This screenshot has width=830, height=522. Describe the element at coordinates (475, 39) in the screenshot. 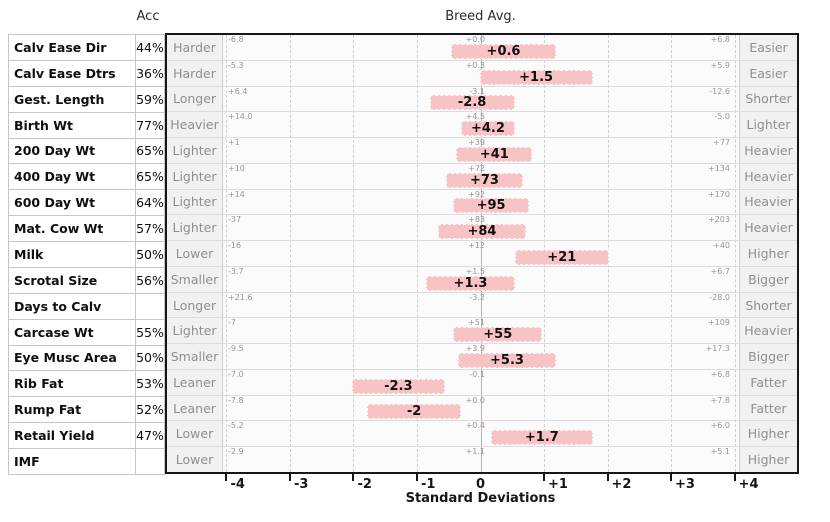

I see `breed-avg-value: +0.0` at that location.